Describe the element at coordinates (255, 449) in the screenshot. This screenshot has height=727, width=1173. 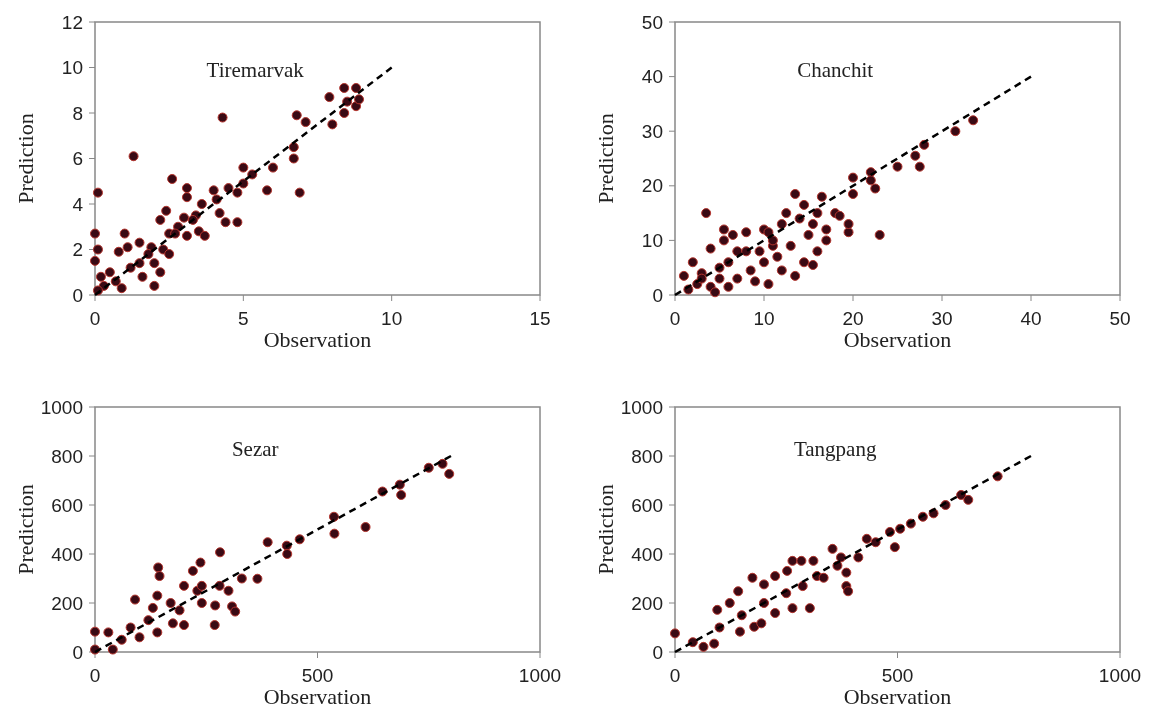
I see `text: Sezar` at that location.